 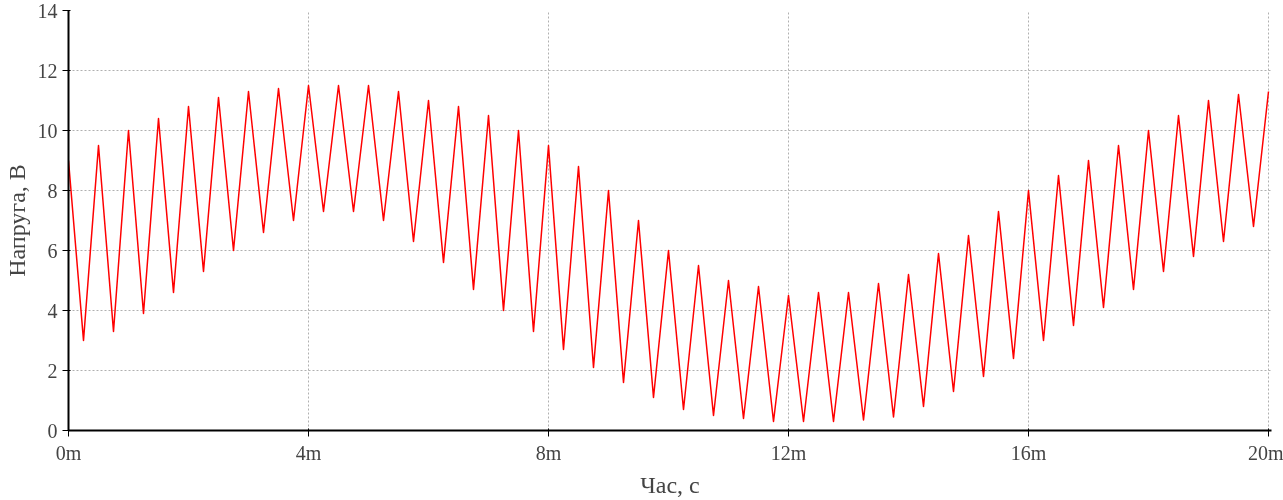 I want to click on x-tick-label: 20m, so click(x=1265, y=452).